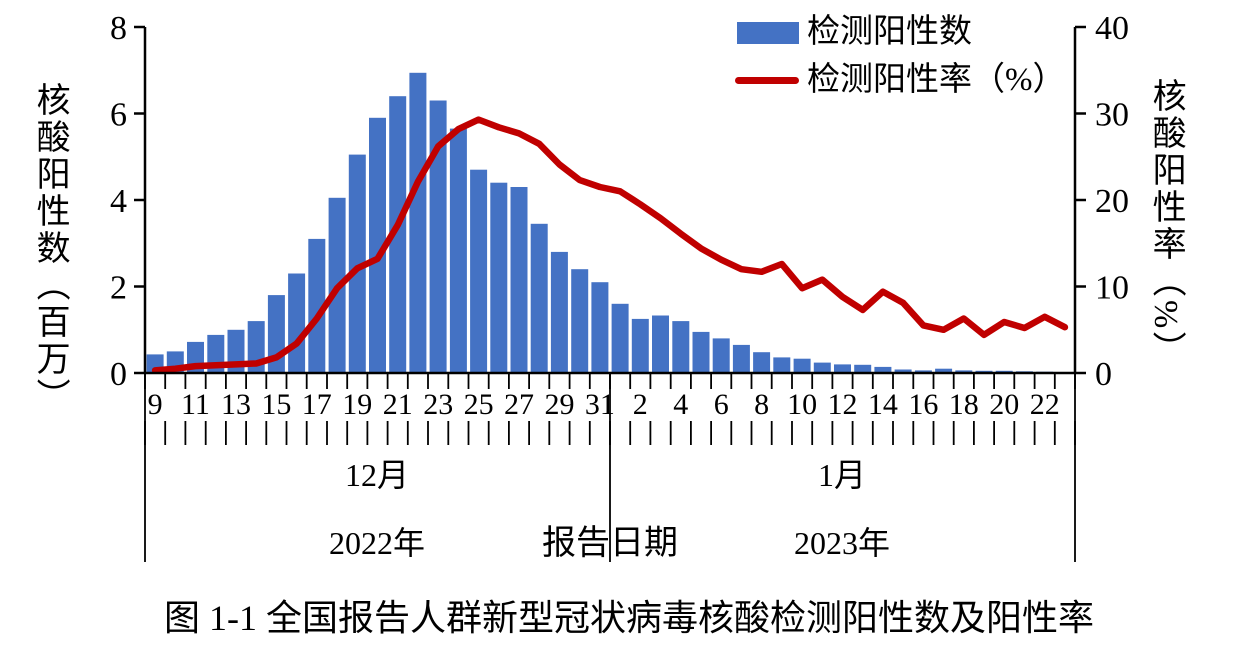 This screenshot has height=662, width=1258. Describe the element at coordinates (964, 404) in the screenshot. I see `x-day-label: 18` at that location.